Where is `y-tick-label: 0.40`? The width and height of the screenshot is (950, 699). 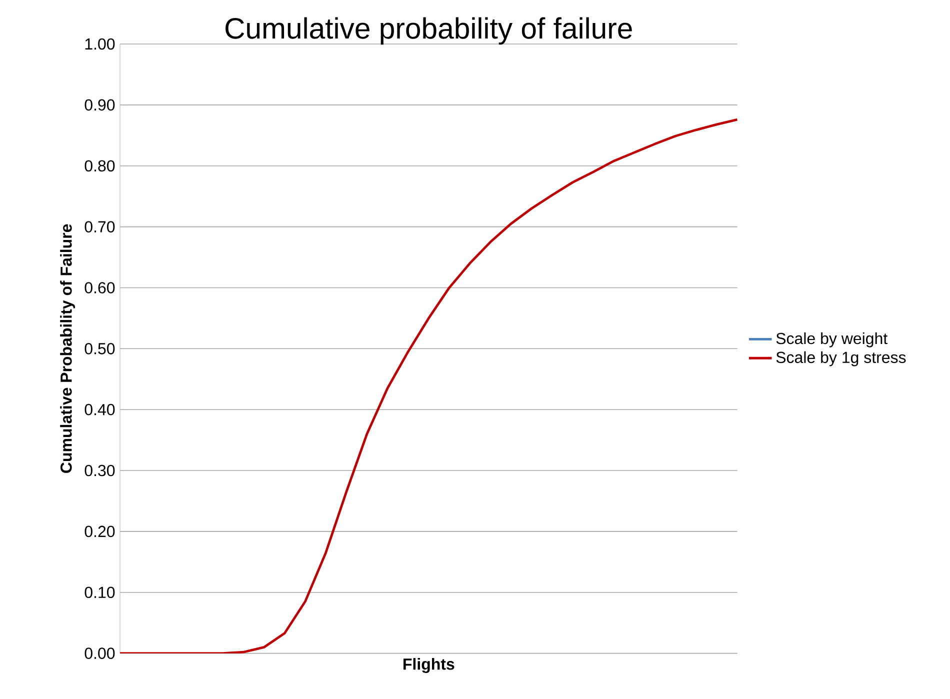 y-tick-label: 0.40 is located at coordinates (99, 410).